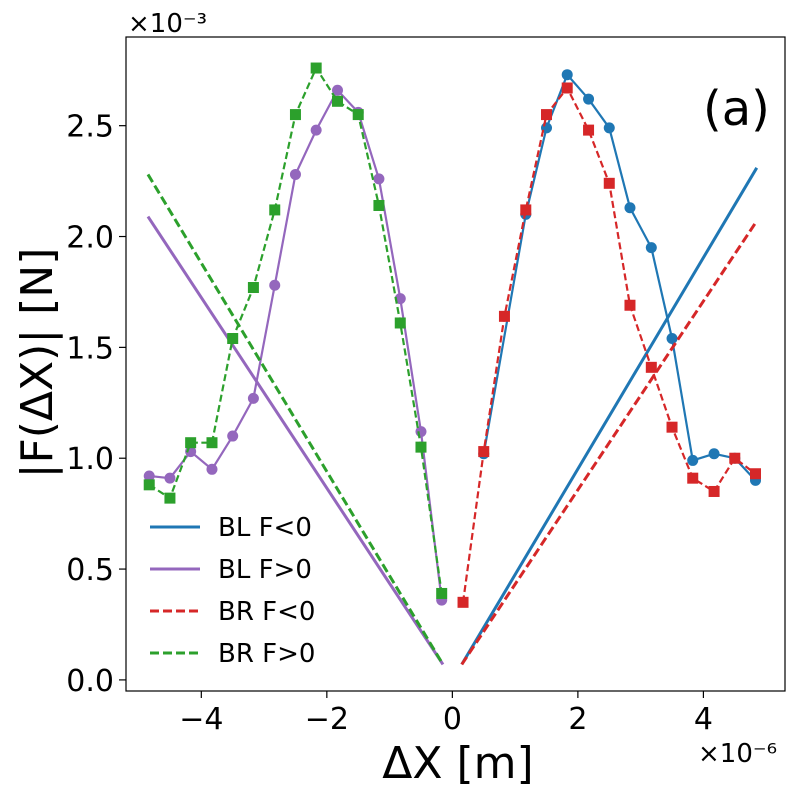 The width and height of the screenshot is (798, 794). What do you see at coordinates (90, 570) in the screenshot?
I see `y-tick-label: 0.5` at bounding box center [90, 570].